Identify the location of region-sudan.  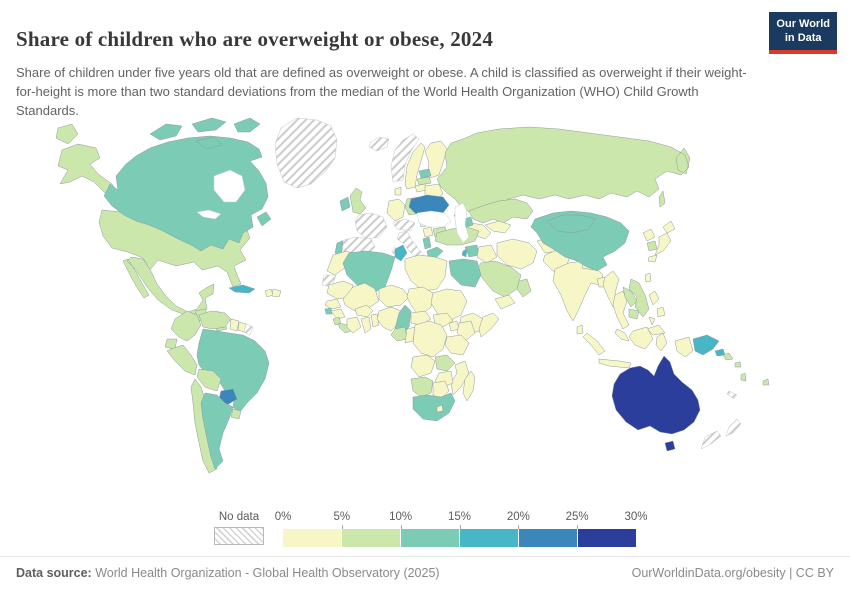
(449, 305).